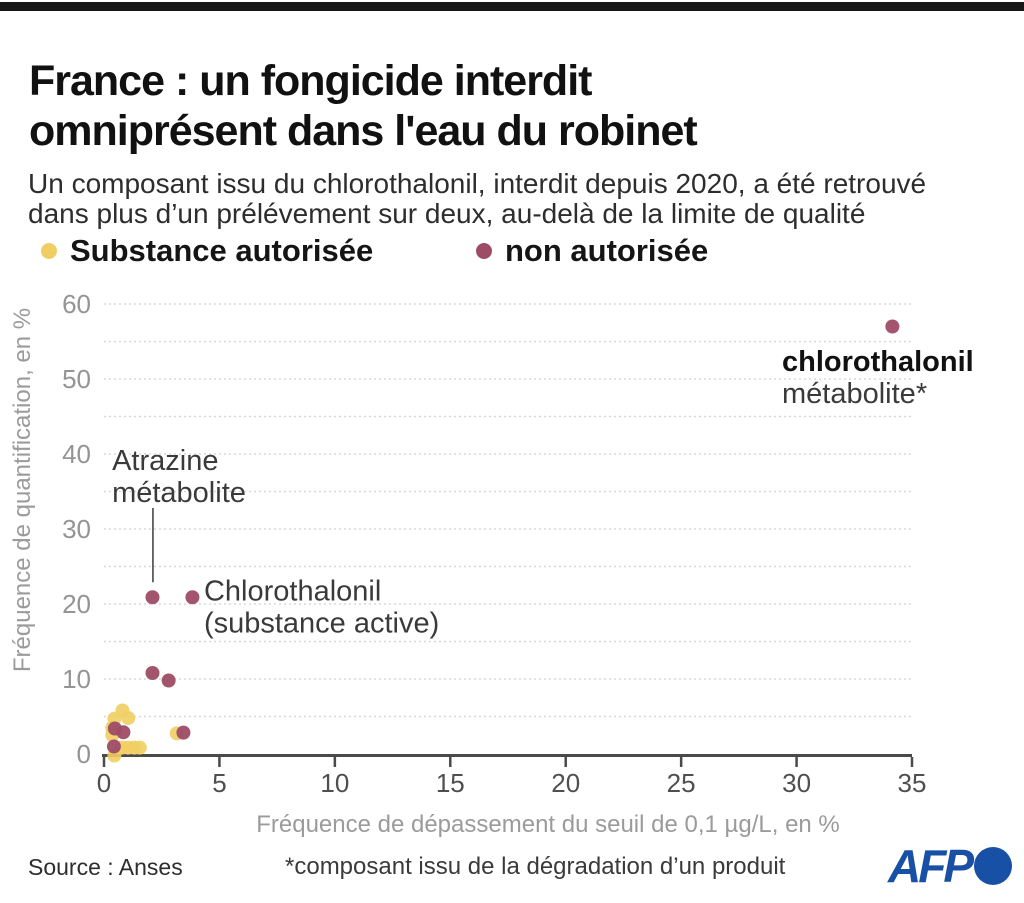 This screenshot has height=903, width=1024. Describe the element at coordinates (76, 379) in the screenshot. I see `y-tick-label: 50` at that location.